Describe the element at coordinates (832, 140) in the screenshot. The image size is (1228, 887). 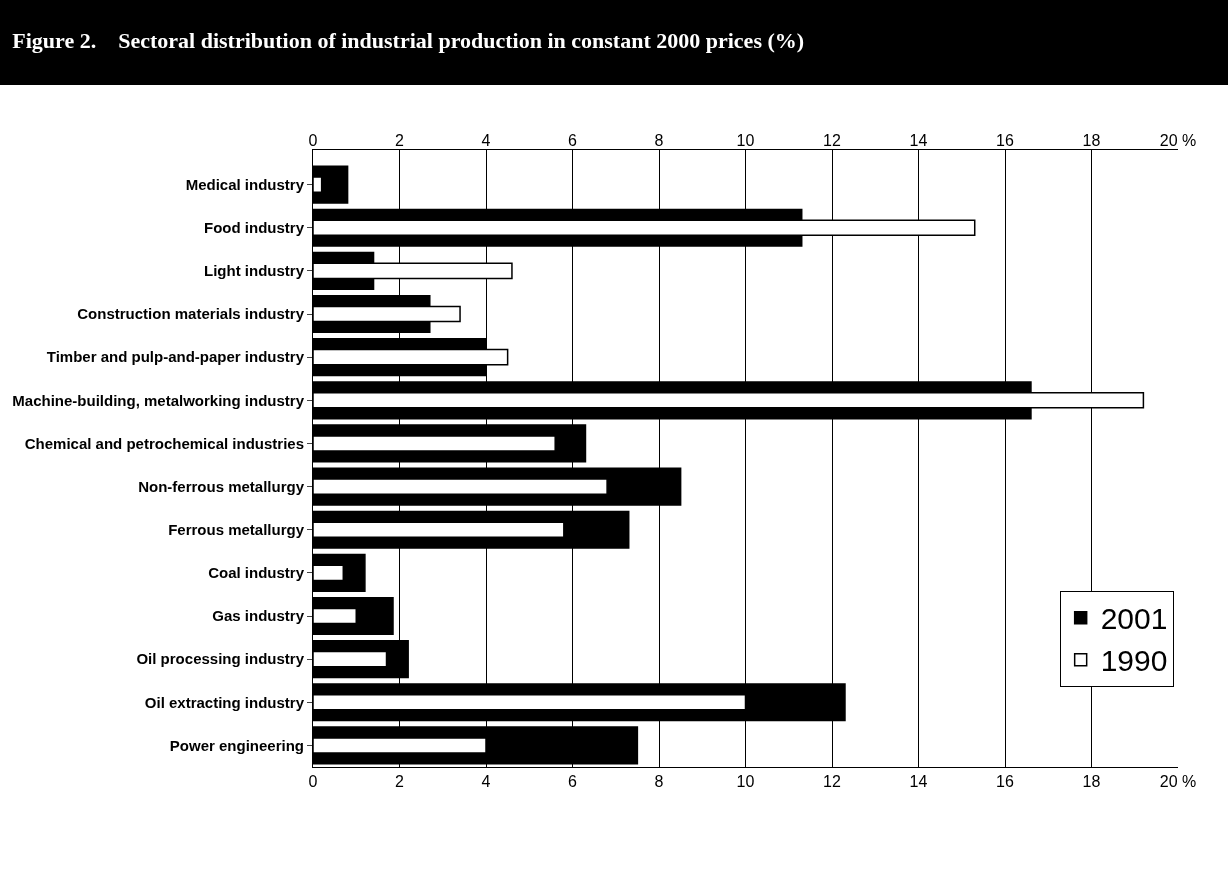
I see `x2-tick-label: 12` at that location.